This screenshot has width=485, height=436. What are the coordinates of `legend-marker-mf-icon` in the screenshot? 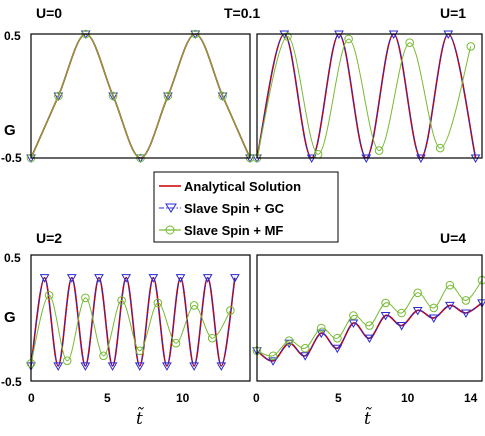 It's located at (170, 230).